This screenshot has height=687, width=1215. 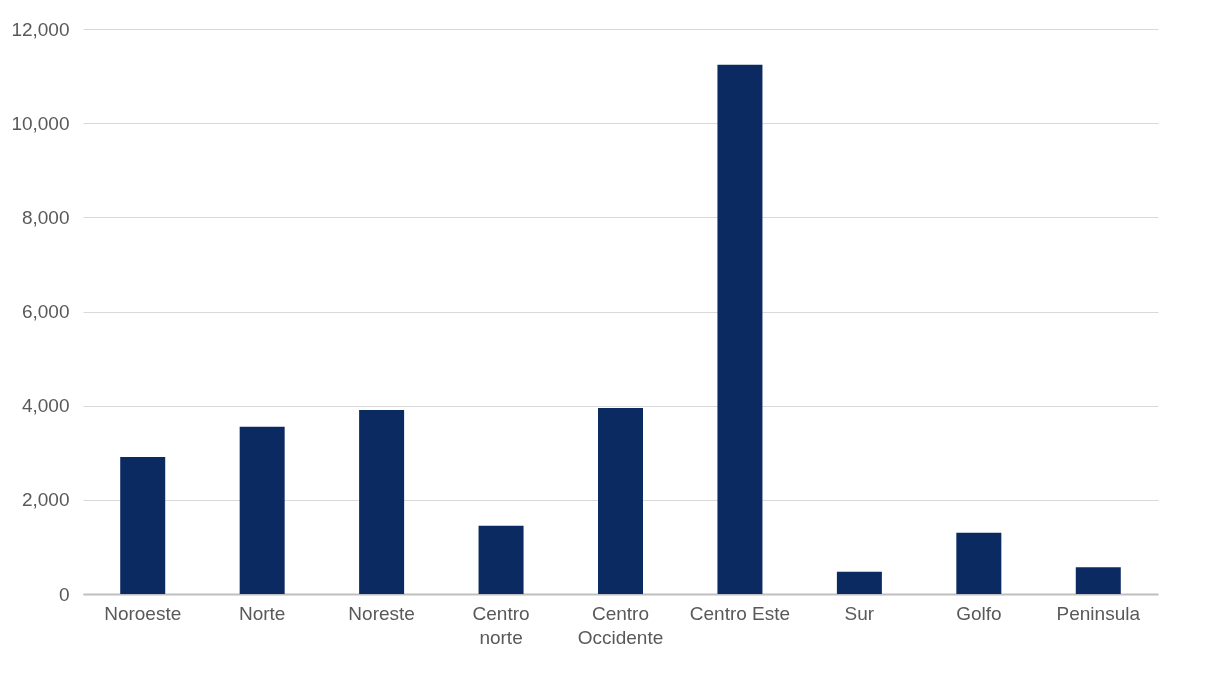 What do you see at coordinates (381, 613) in the screenshot?
I see `x-tick-label: Noreste` at bounding box center [381, 613].